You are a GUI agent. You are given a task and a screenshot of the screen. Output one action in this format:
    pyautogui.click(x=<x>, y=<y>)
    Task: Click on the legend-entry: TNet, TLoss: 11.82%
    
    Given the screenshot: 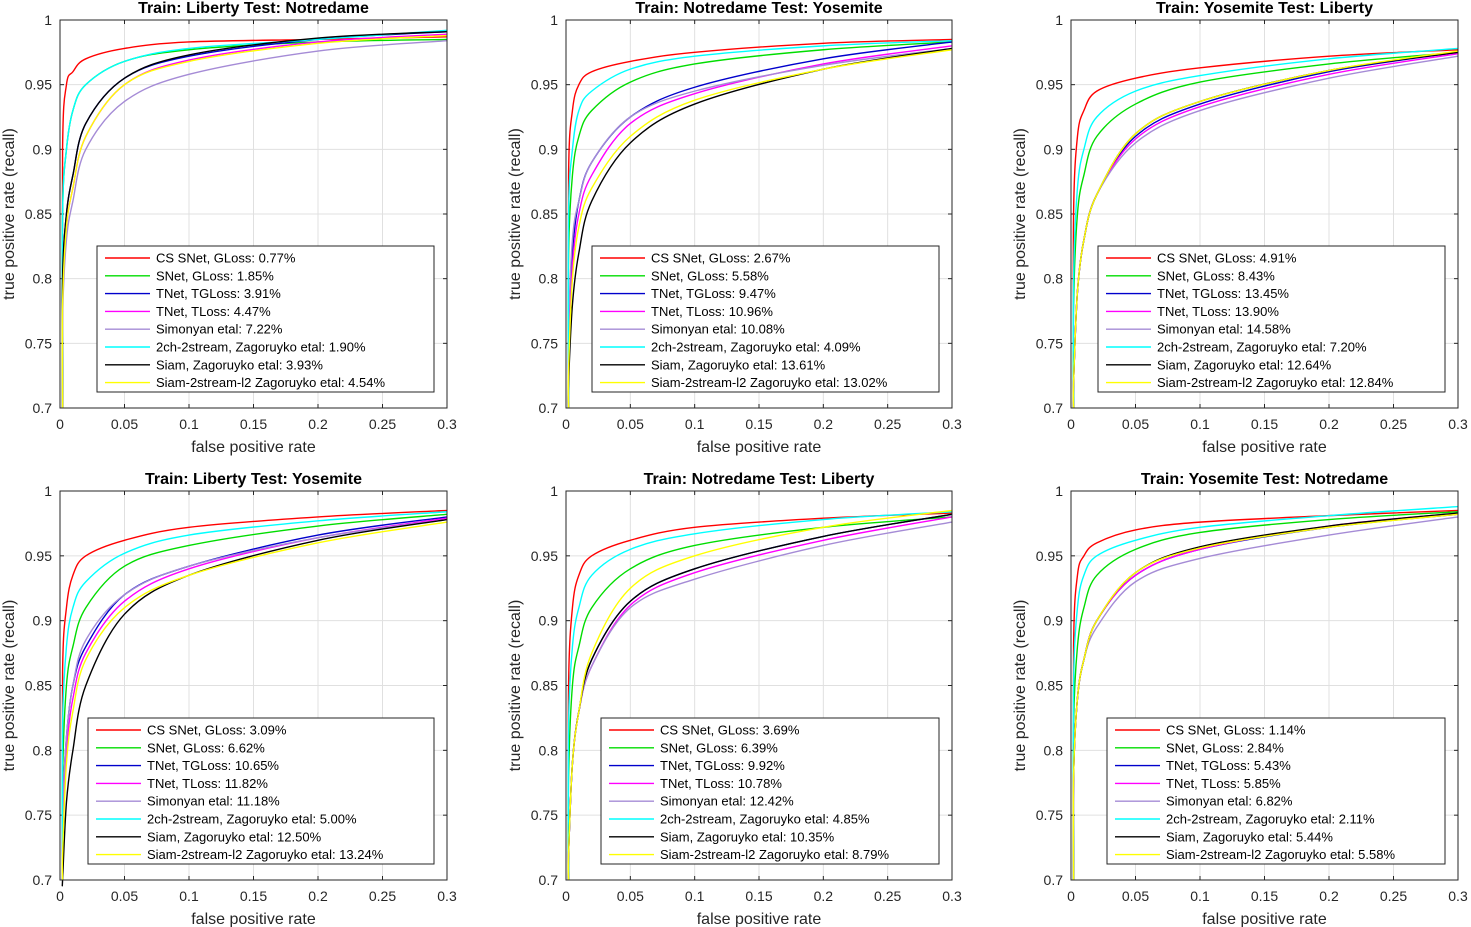 What is the action you would take?
    pyautogui.click(x=207, y=783)
    